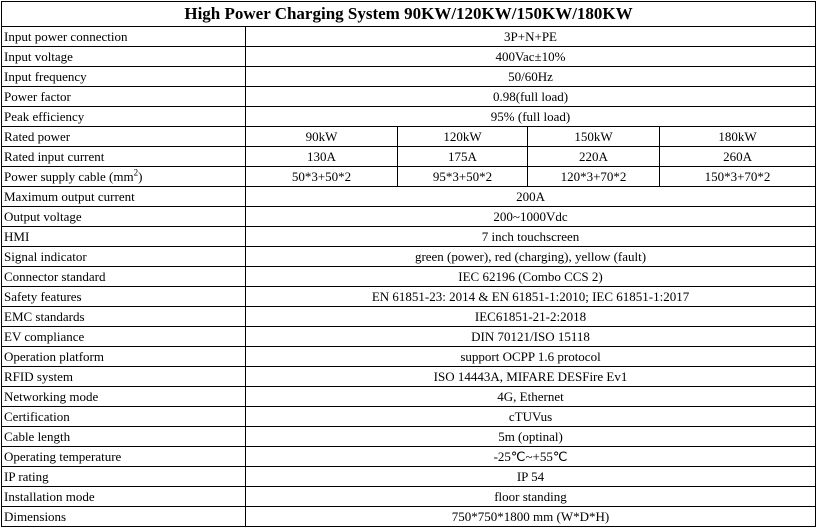 Image resolution: width=816 pixels, height=531 pixels. I want to click on row-label: Input voltage, so click(123, 56).